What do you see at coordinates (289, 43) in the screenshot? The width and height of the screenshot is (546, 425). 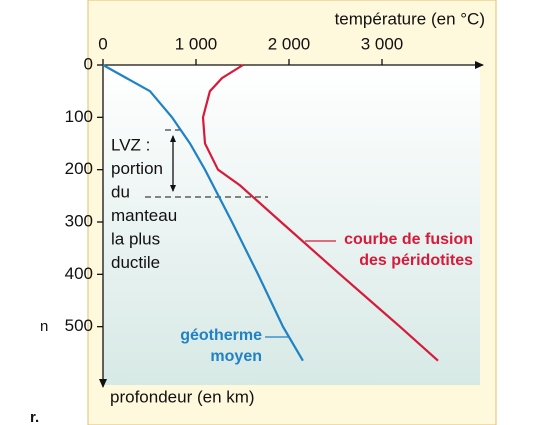 I see `x-tick-label: 2 000` at bounding box center [289, 43].